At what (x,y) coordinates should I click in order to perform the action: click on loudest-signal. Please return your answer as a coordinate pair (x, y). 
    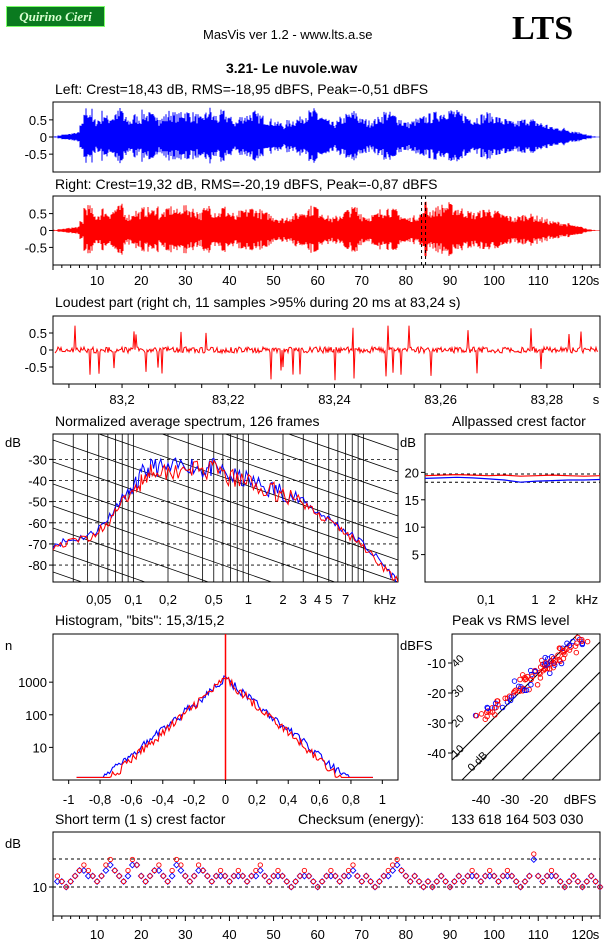
    Looking at the image, I should click on (326, 353).